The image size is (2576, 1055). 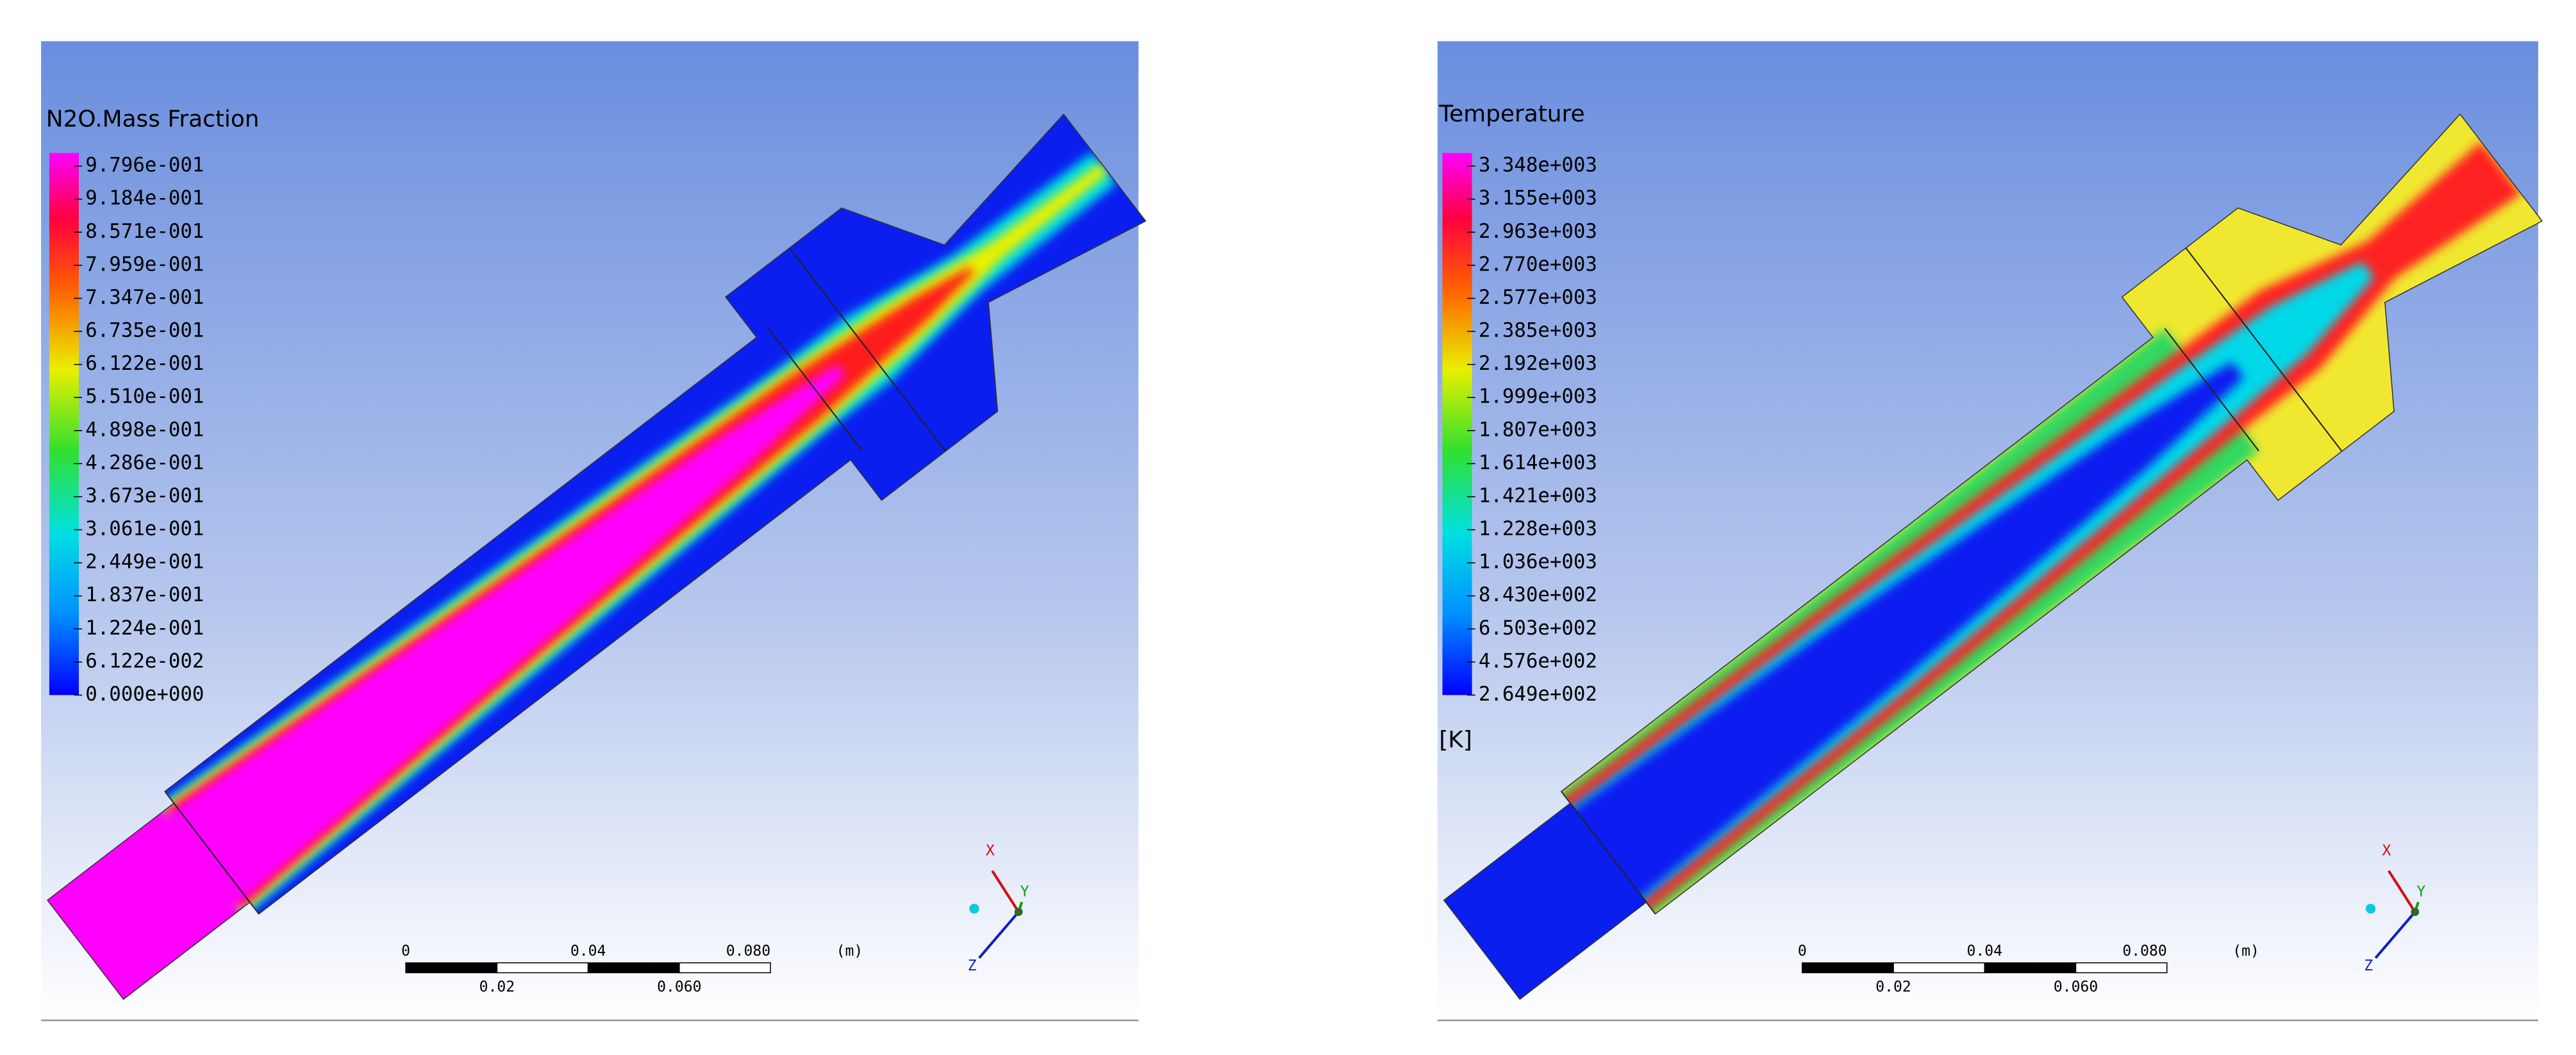 I want to click on legend-label: 4.576e+002, so click(x=1538, y=660).